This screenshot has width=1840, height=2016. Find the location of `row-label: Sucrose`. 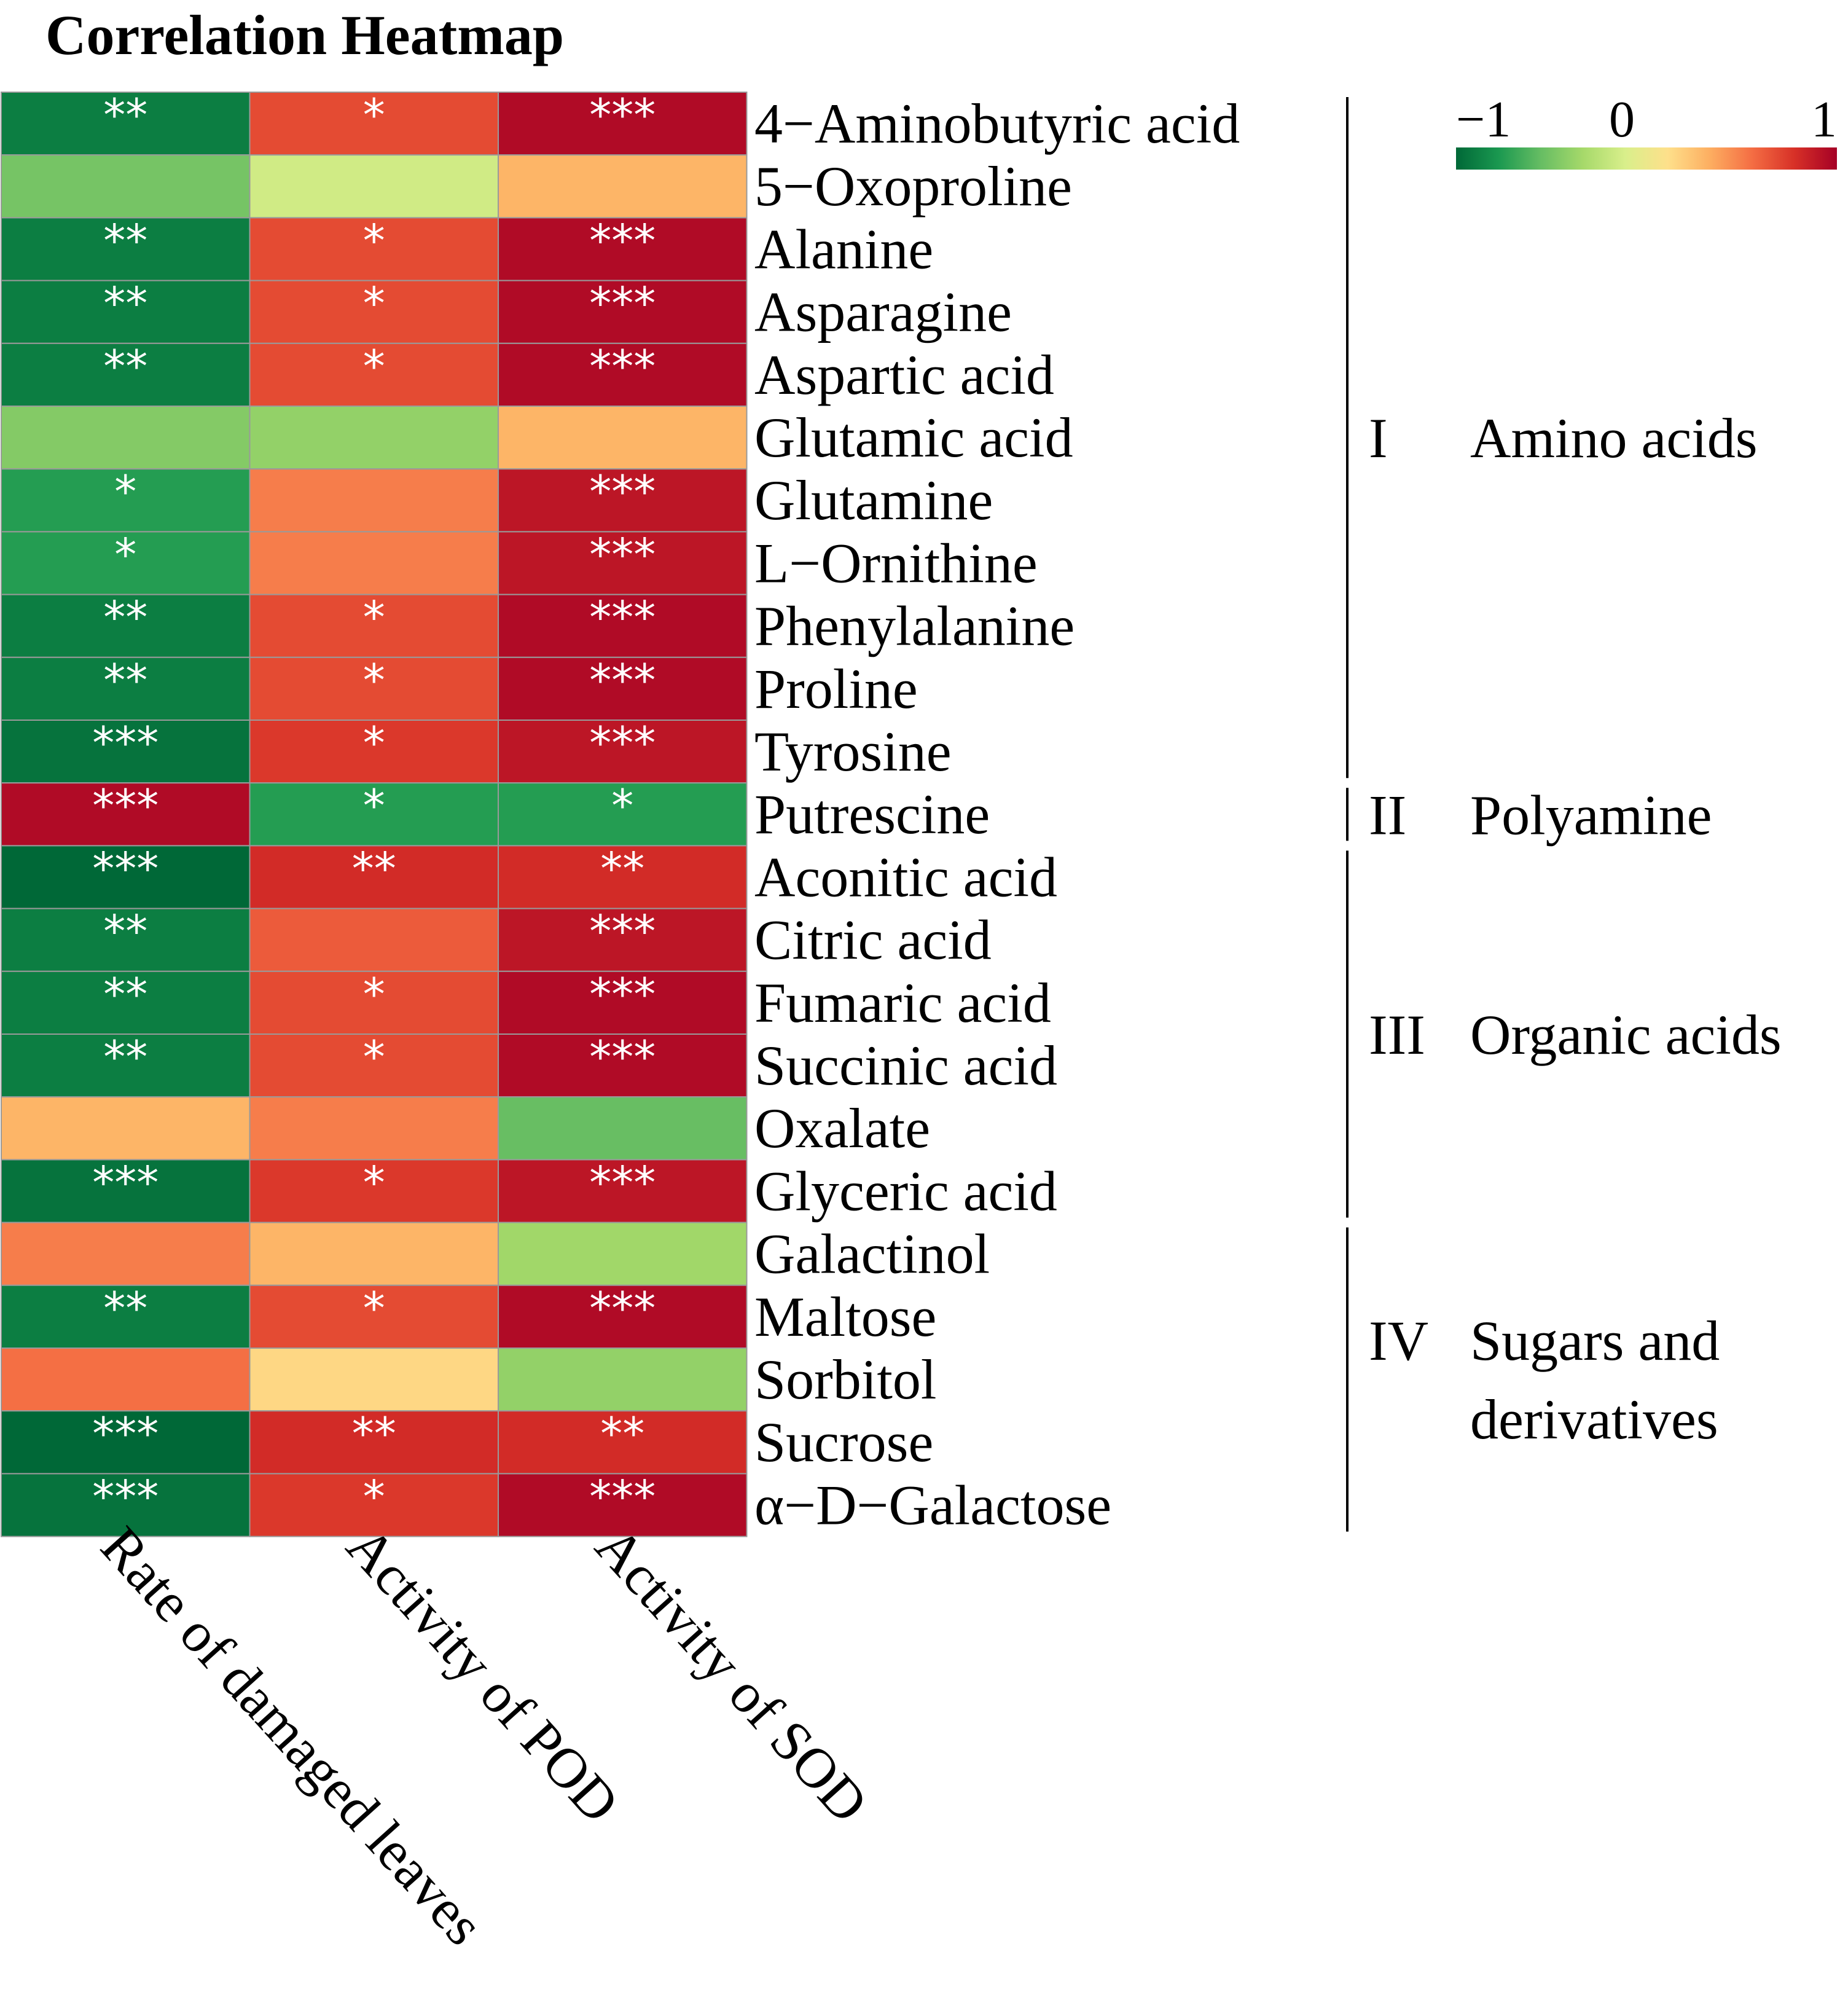

row-label: Sucrose is located at coordinates (843, 1442).